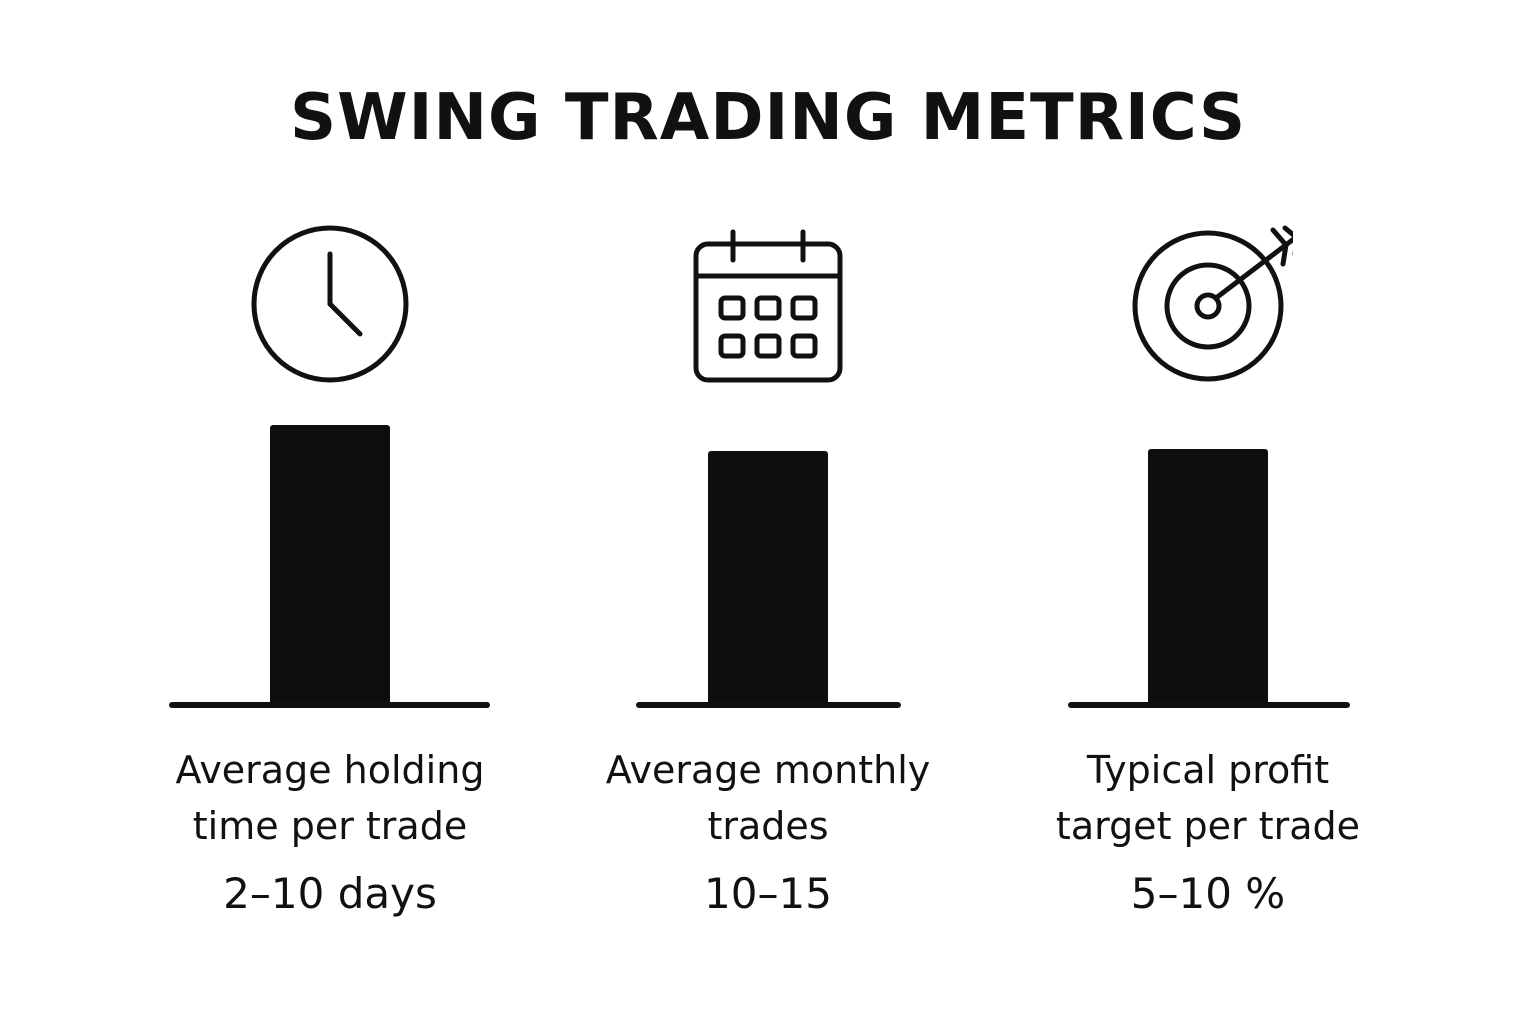 This screenshot has width=1536, height=1024. Describe the element at coordinates (1208, 893) in the screenshot. I see `metric-value: 5–10 %` at that location.